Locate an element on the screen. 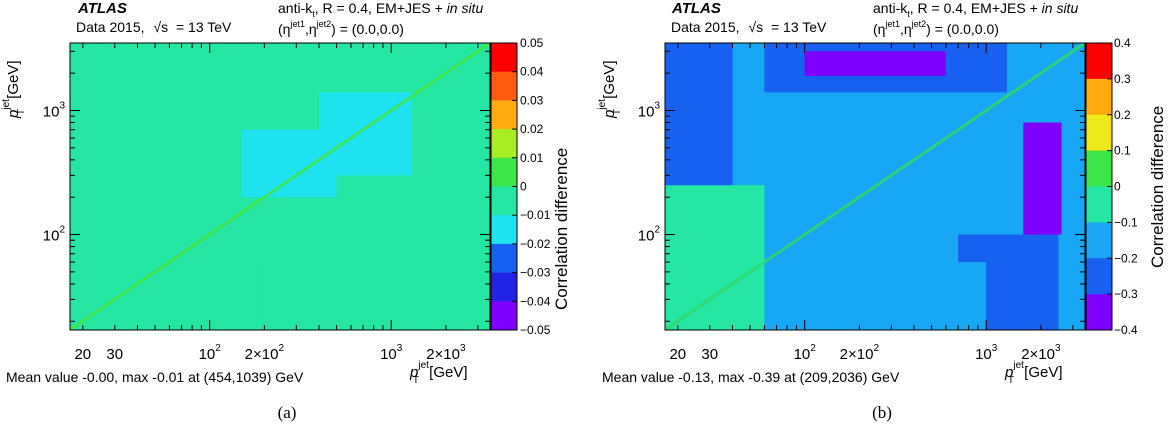  x-tick-label: 10³ is located at coordinates (391, 353).